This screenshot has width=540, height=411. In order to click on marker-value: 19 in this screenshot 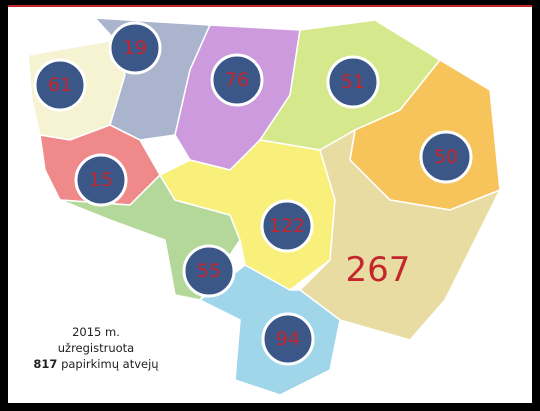, I will do `click(135, 48)`.